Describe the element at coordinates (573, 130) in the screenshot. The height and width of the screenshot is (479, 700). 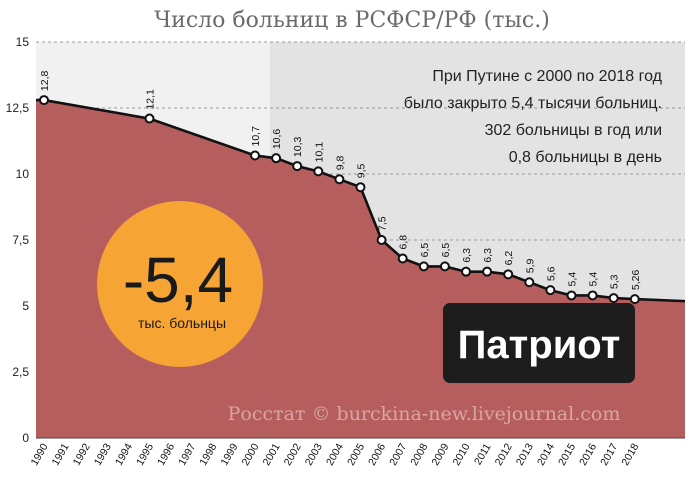
I see `annotation-line-3: 302 больницы в год или` at that location.